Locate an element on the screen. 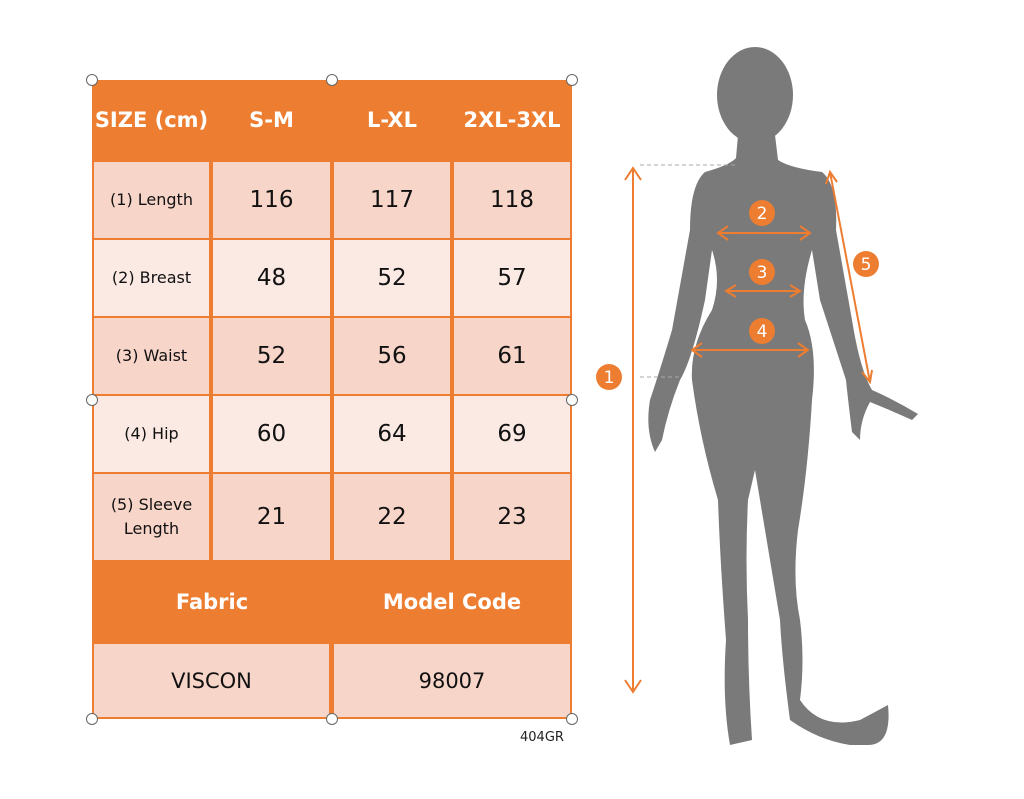 This screenshot has height=799, width=1024. marker-3-label: 3 is located at coordinates (762, 273).